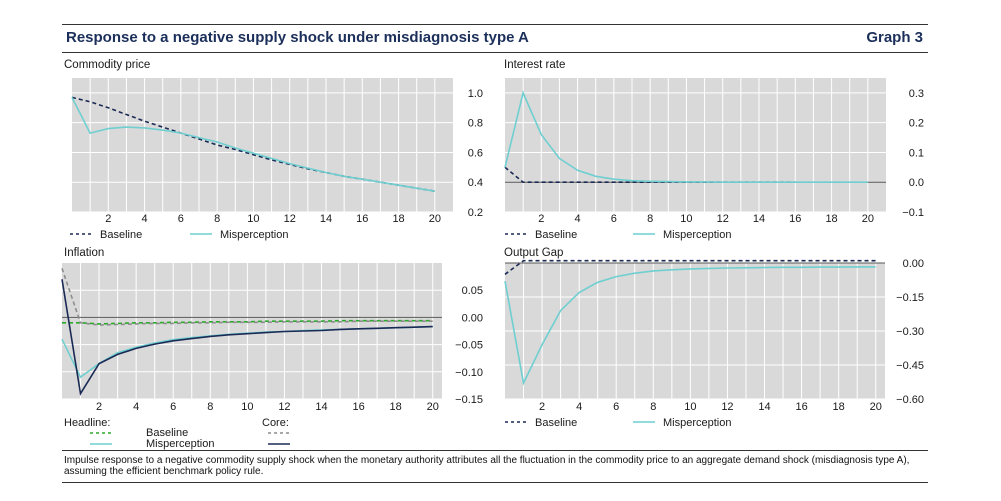 This screenshot has height=501, width=1001. I want to click on output-x-tick-label: 12, so click(727, 407).